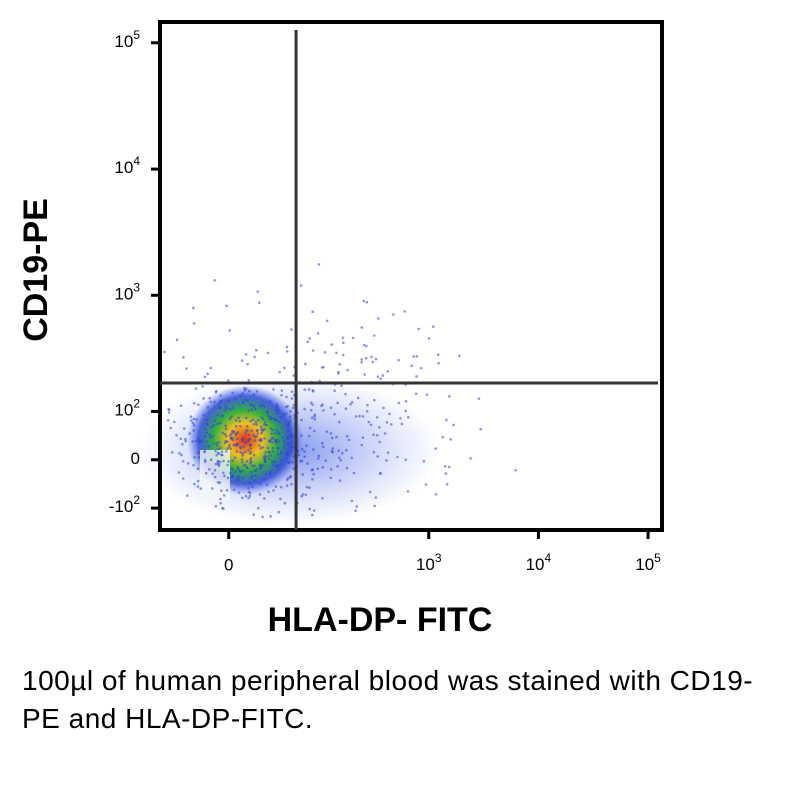  What do you see at coordinates (127, 165) in the screenshot?
I see `y-tick-label: 10⁴` at bounding box center [127, 165].